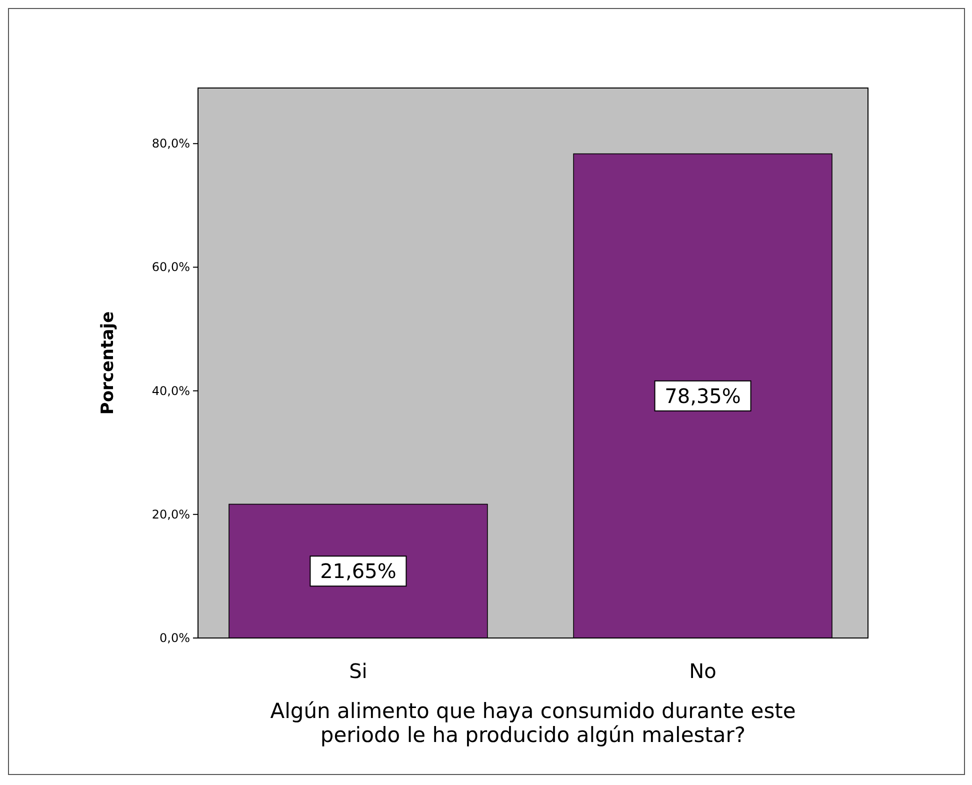 This screenshot has width=972, height=785. Describe the element at coordinates (175, 638) in the screenshot. I see `y-tick-label: 0,0%` at that location.